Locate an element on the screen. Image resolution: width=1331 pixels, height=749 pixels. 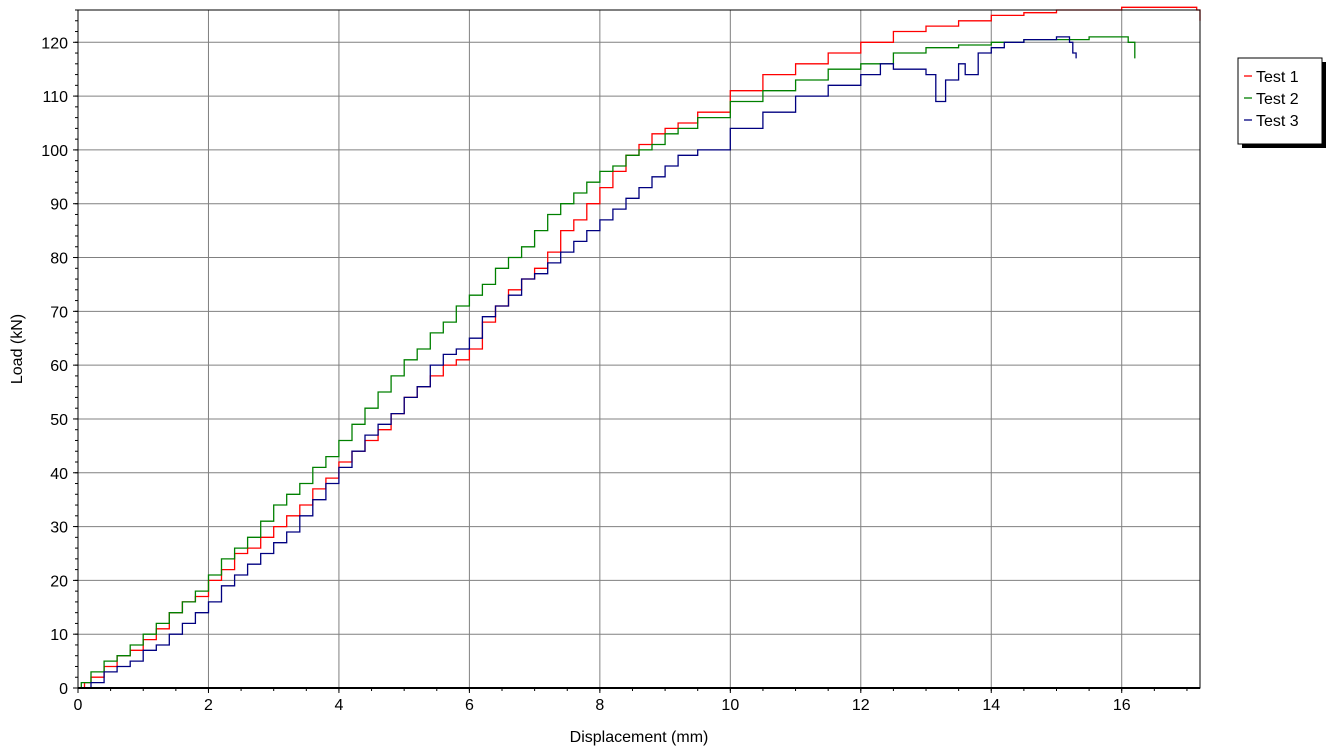
y-tick-label: 30 is located at coordinates (59, 528).